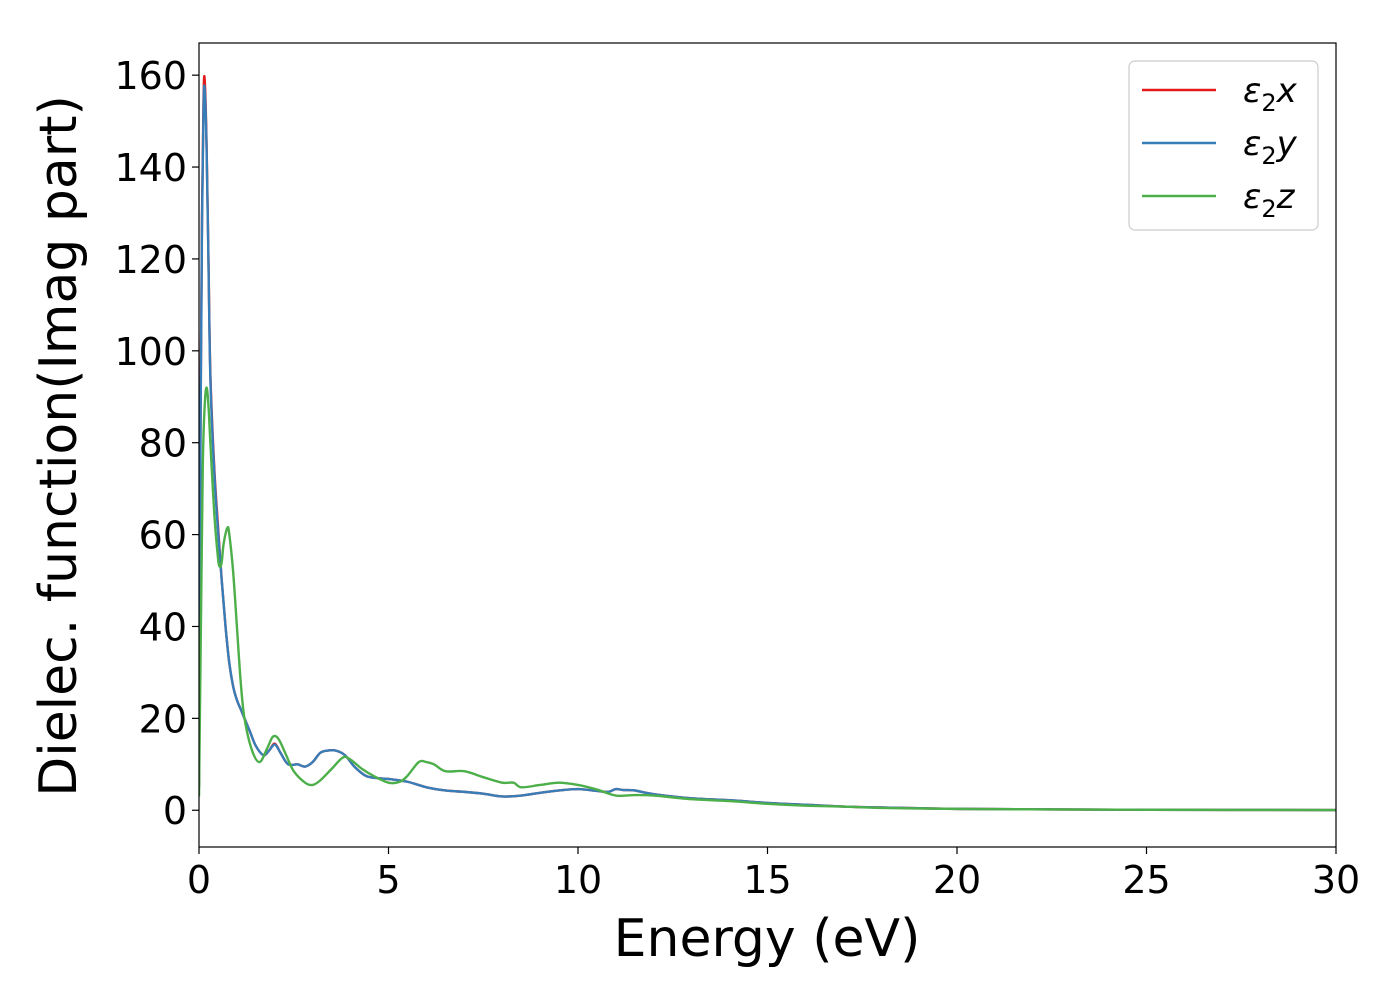 The height and width of the screenshot is (1000, 1400). What do you see at coordinates (150, 260) in the screenshot?
I see `y-tick-label: 120` at bounding box center [150, 260].